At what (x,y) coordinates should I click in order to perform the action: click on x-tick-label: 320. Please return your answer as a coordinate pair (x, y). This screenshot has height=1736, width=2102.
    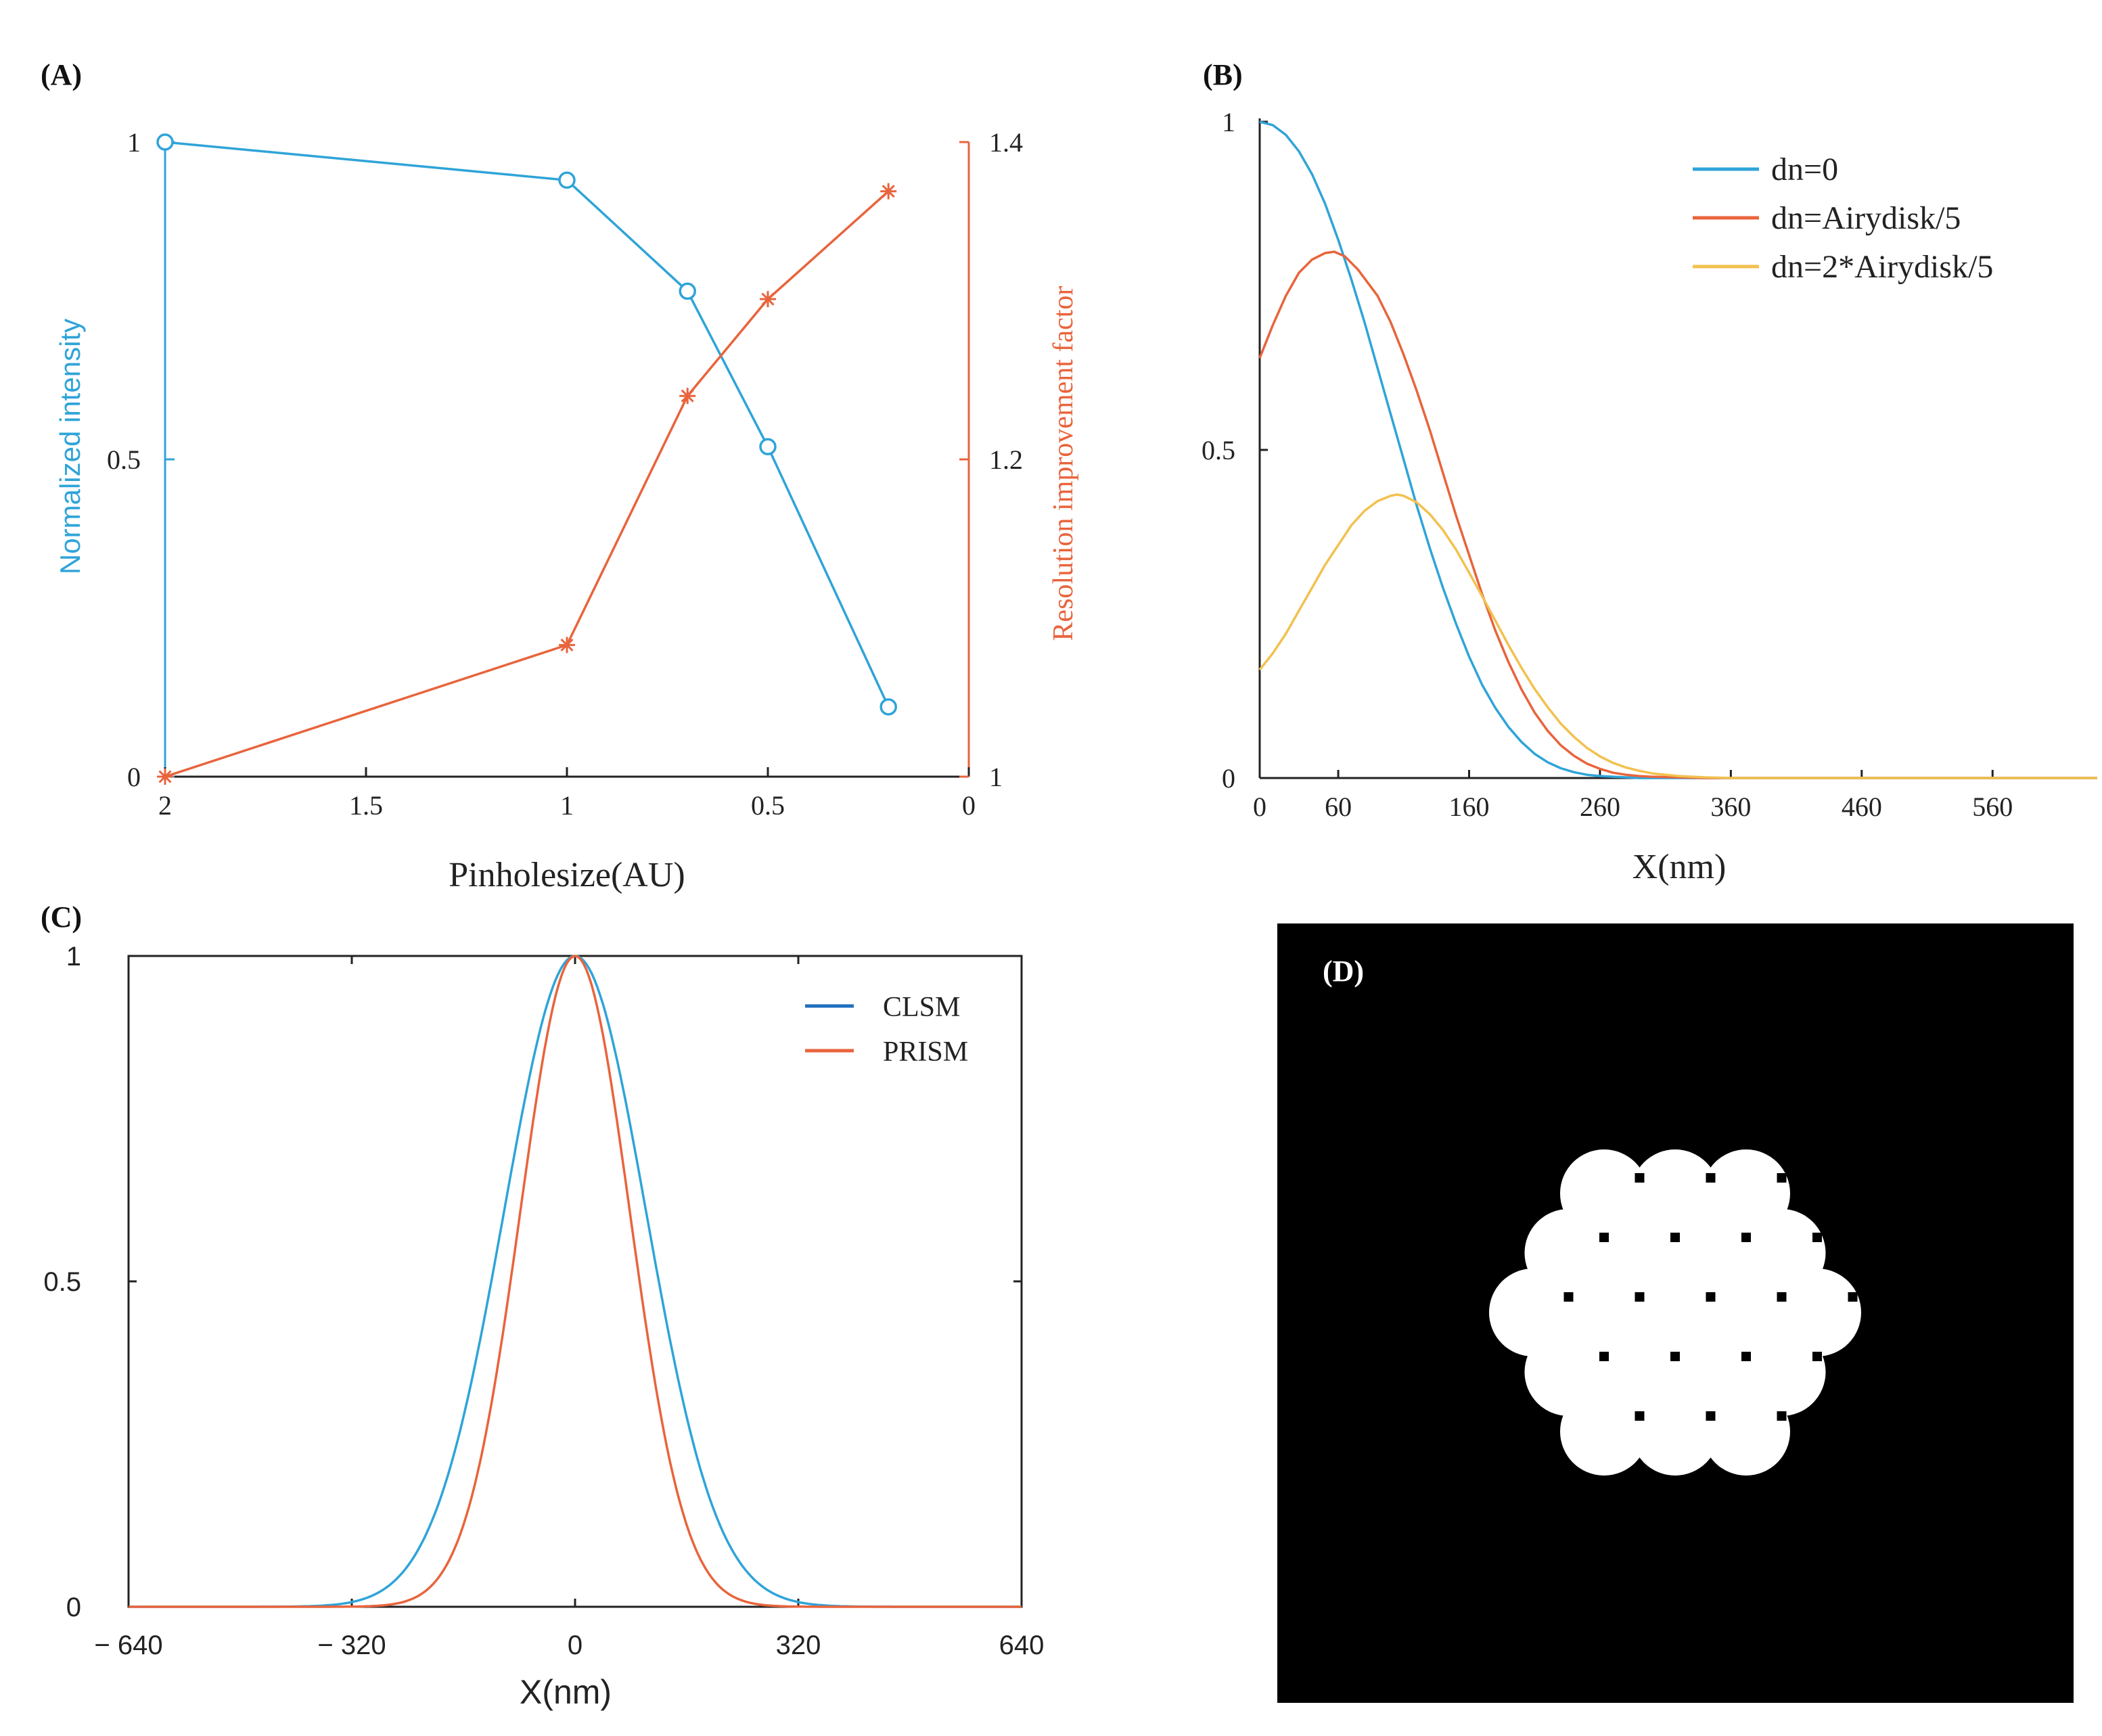
    Looking at the image, I should click on (798, 1645).